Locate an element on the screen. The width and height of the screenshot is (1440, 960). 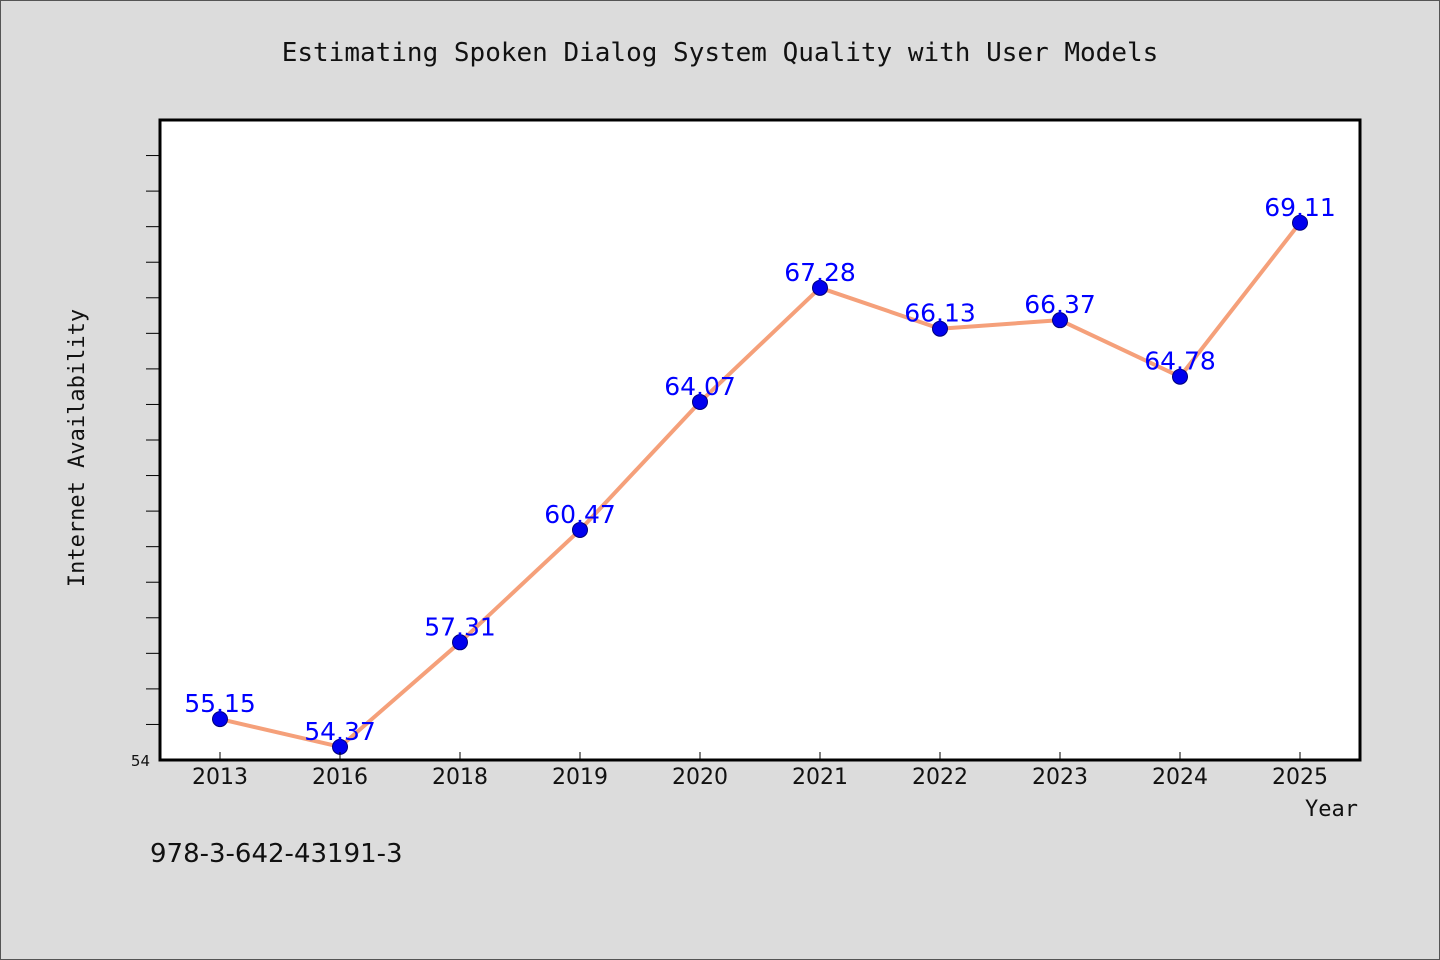
x-tick-label: 2023 is located at coordinates (1060, 777).